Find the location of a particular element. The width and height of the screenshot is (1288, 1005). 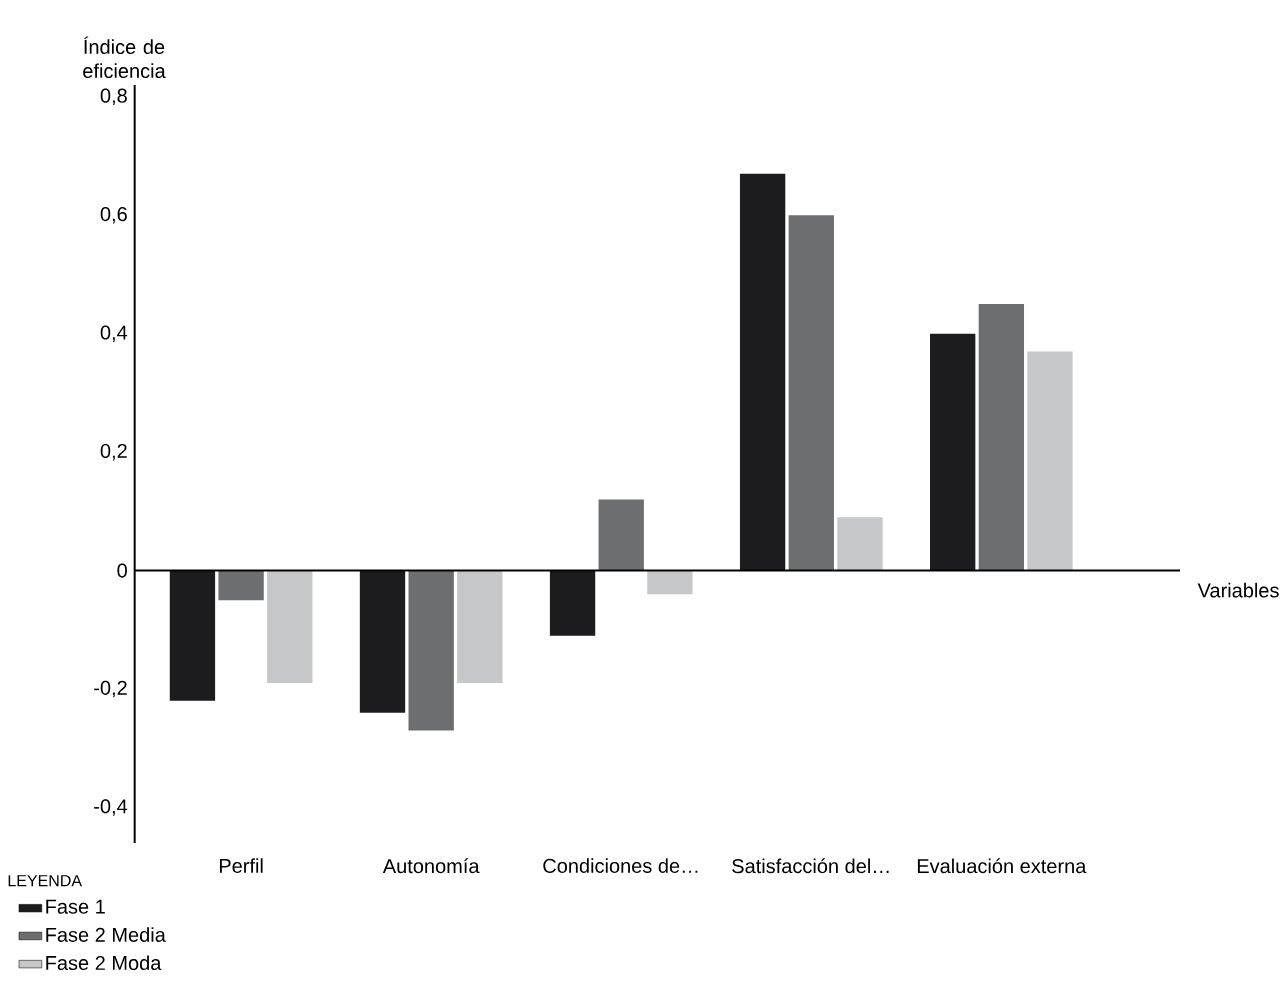

y-tick-label: -0,2 is located at coordinates (110, 689).